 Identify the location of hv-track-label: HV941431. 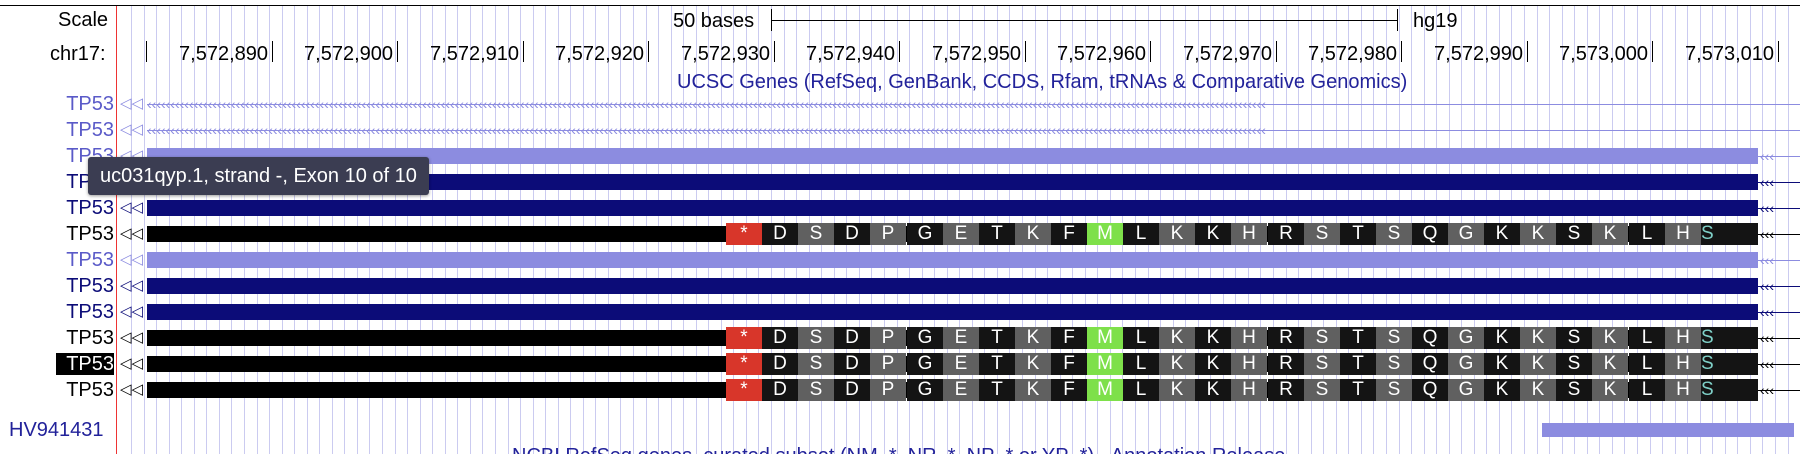
(56, 430).